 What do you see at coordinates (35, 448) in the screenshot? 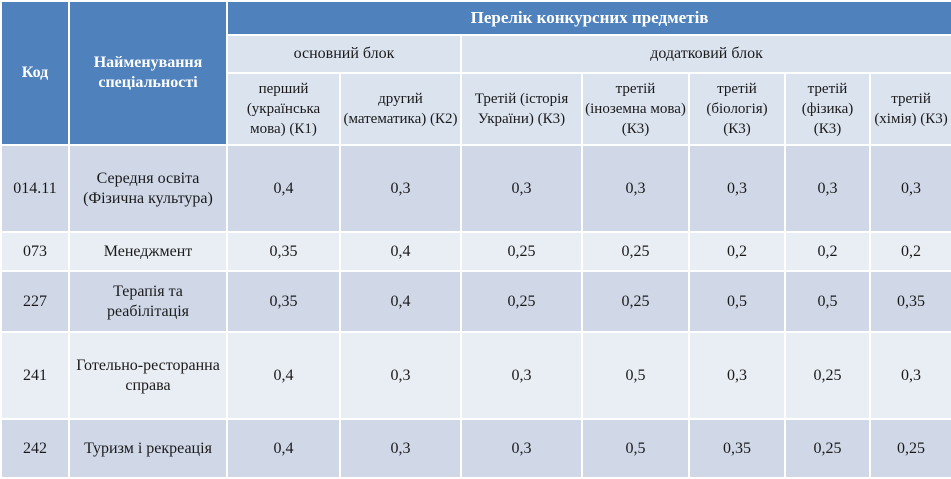
I see `row-code: 242` at bounding box center [35, 448].